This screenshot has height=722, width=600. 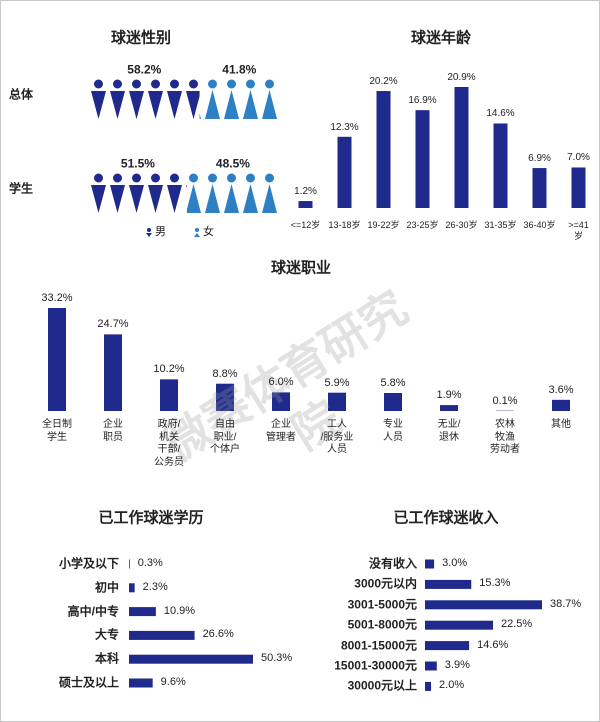 What do you see at coordinates (21, 188) in the screenshot?
I see `row-label: 学生` at bounding box center [21, 188].